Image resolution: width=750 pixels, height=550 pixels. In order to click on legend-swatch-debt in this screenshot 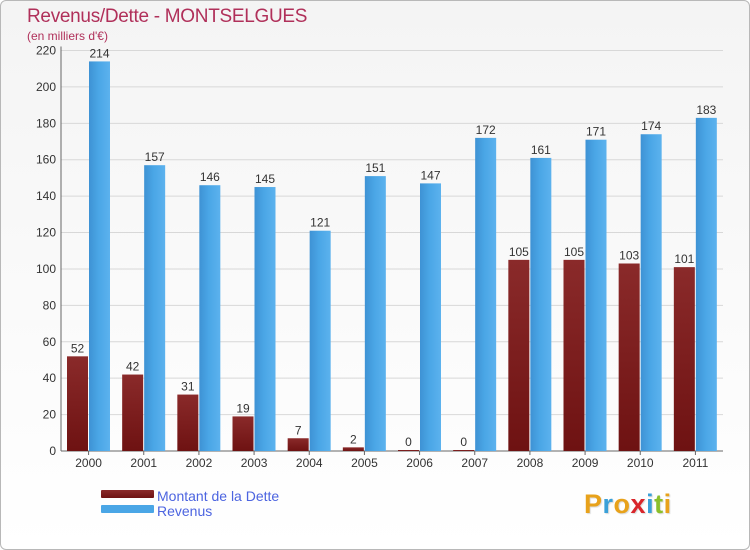, I will do `click(127, 494)`.